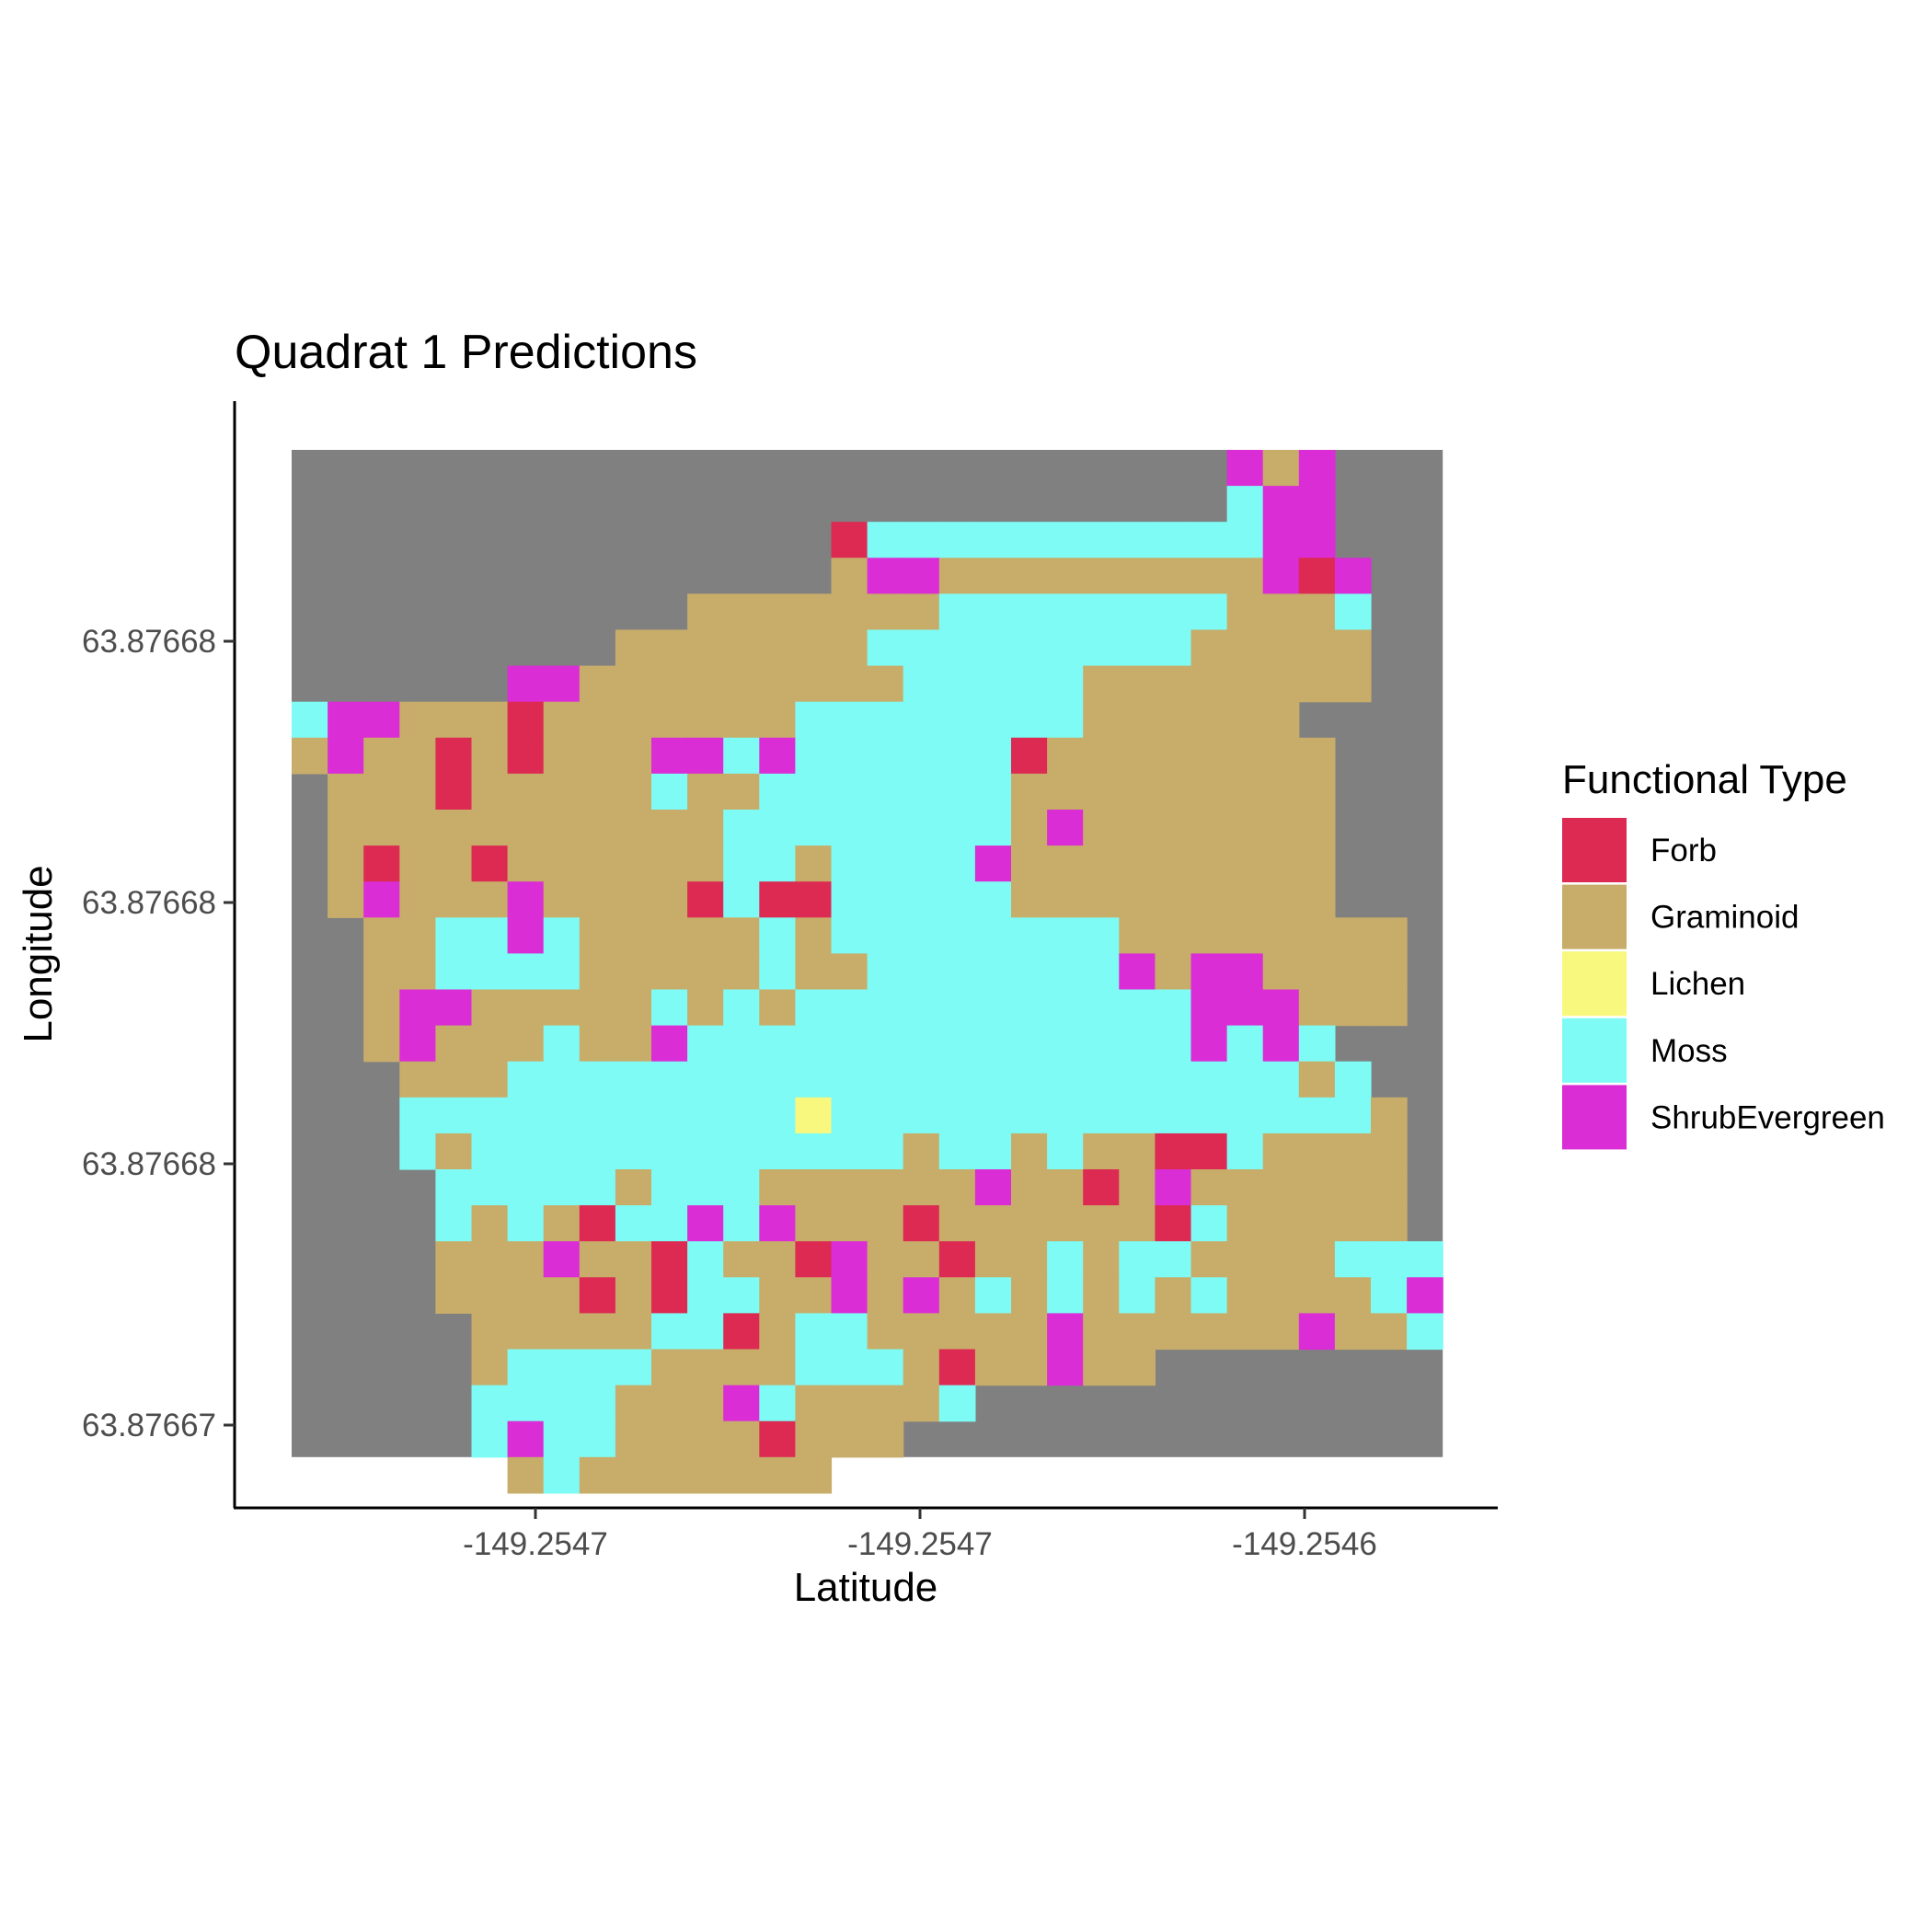  Describe the element at coordinates (1767, 1117) in the screenshot. I see `legend-label: ShrubEvergreen` at that location.